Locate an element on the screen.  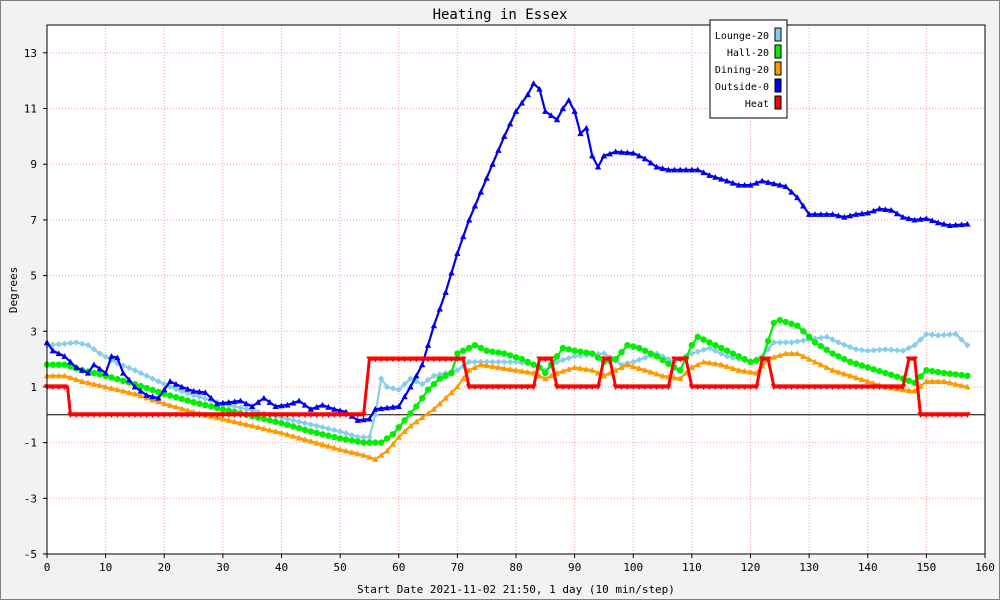
legend-label: Hall-20 is located at coordinates (748, 53).